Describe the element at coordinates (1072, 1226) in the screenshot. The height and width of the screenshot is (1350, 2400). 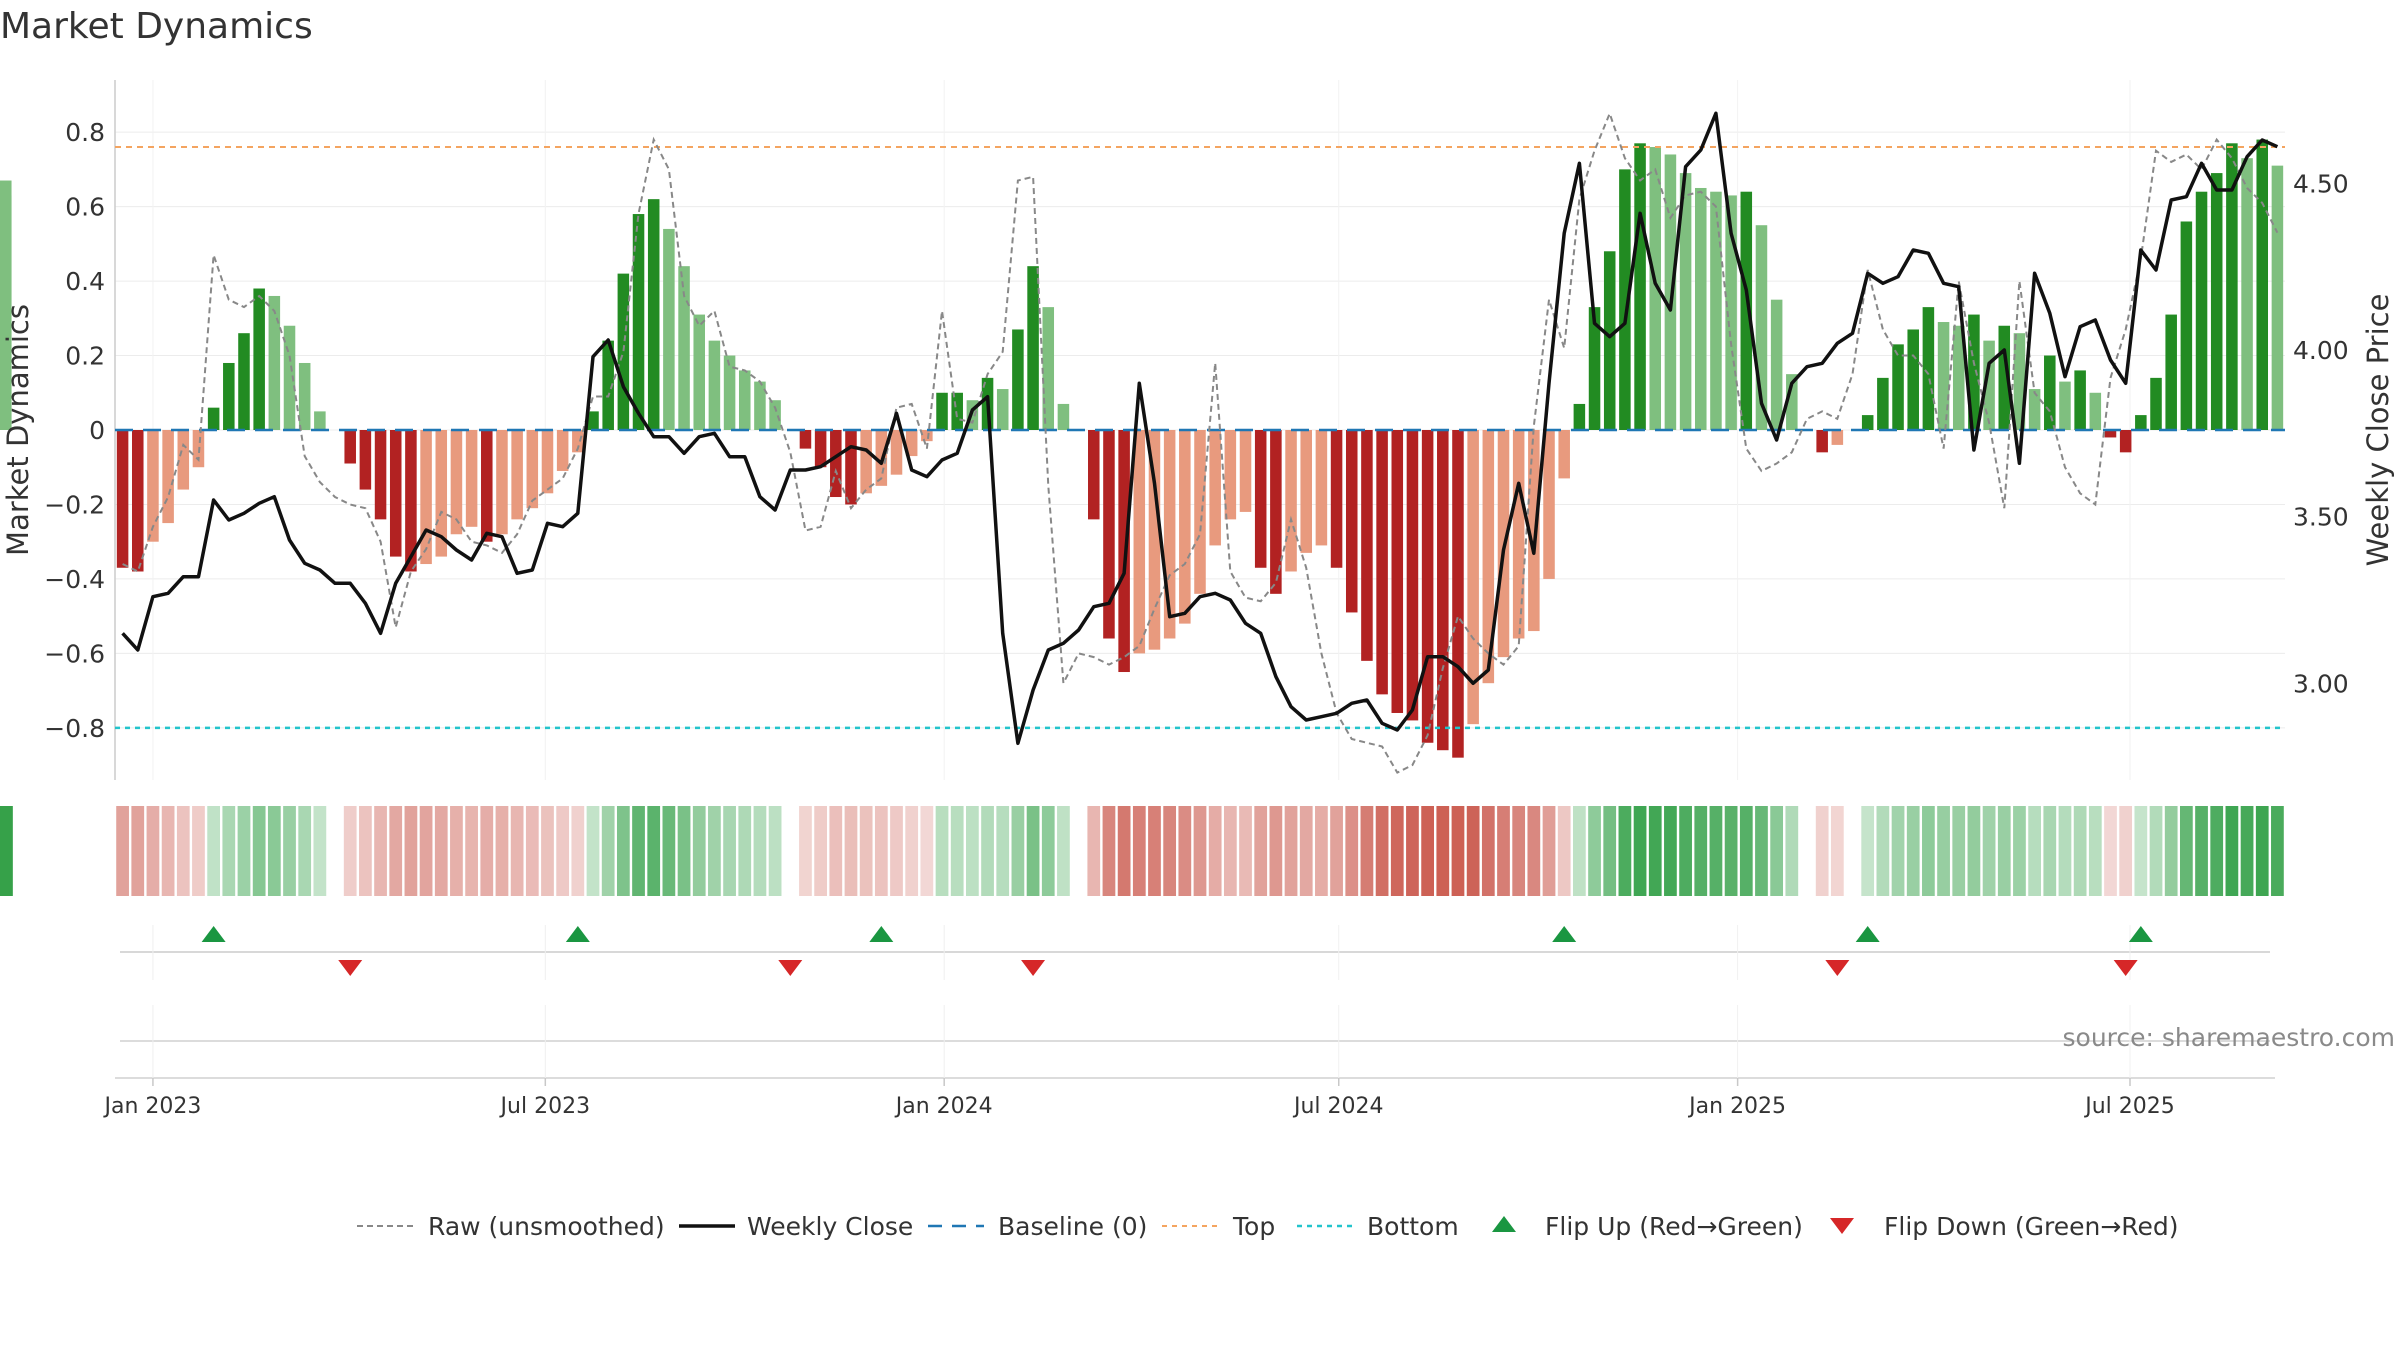
I see `legend-label: Baseline (0)` at that location.